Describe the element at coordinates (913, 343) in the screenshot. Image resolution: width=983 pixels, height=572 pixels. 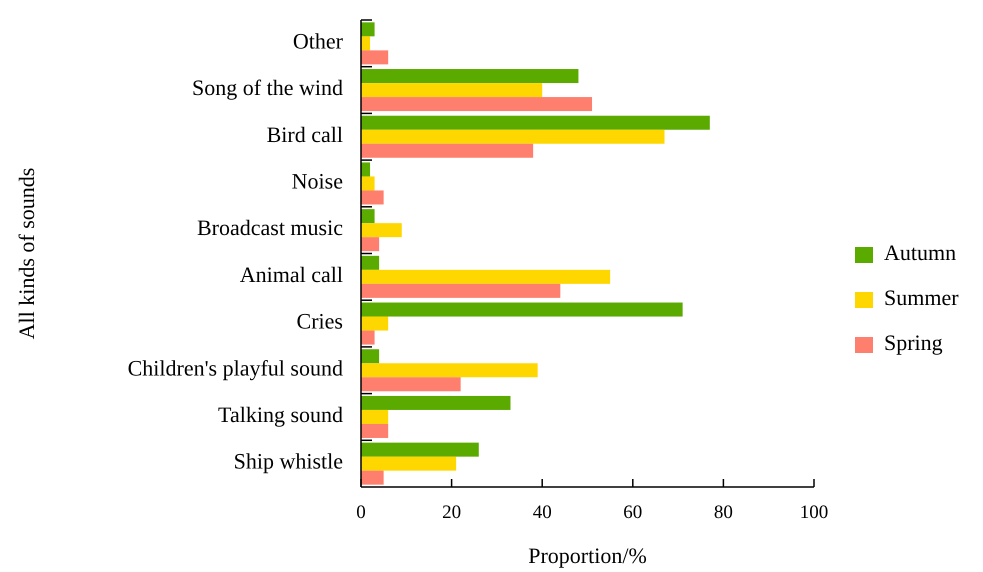
I see `legend-label: Spring` at that location.